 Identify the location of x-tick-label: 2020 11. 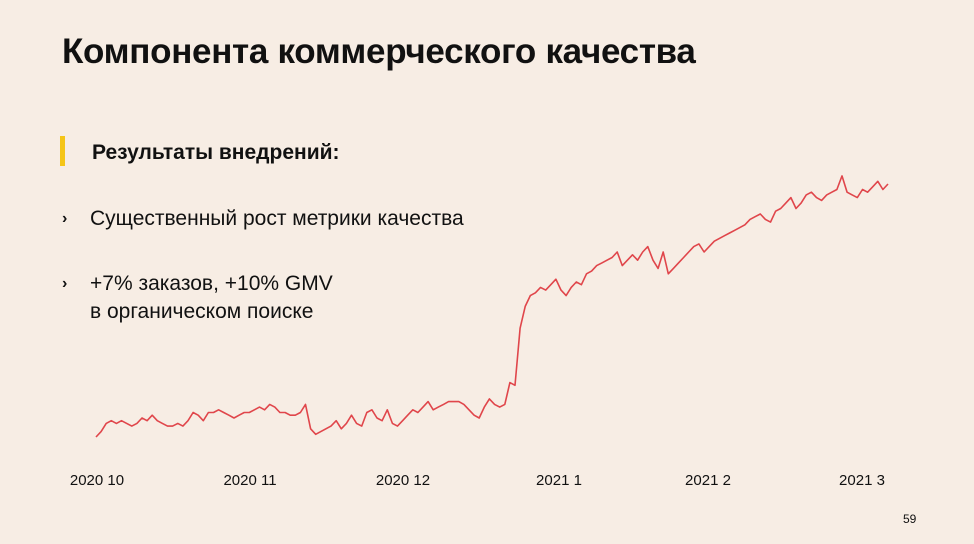
(249, 480).